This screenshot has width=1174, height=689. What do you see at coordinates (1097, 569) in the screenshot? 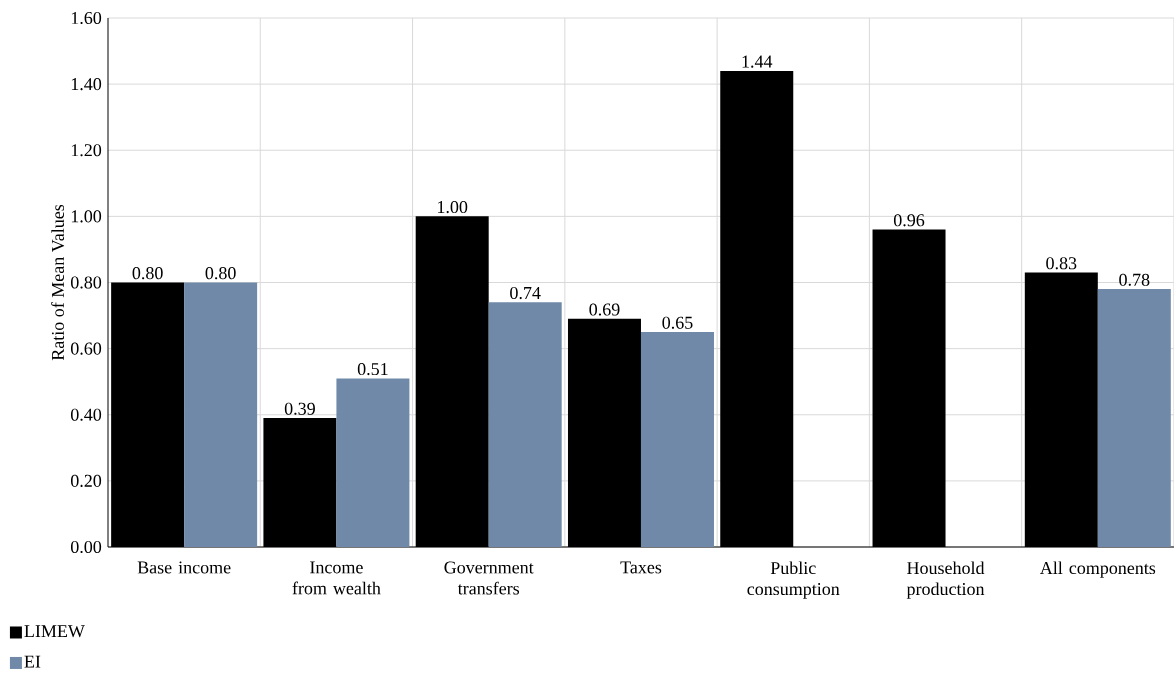
I see `x-tick-label: All components` at bounding box center [1097, 569].